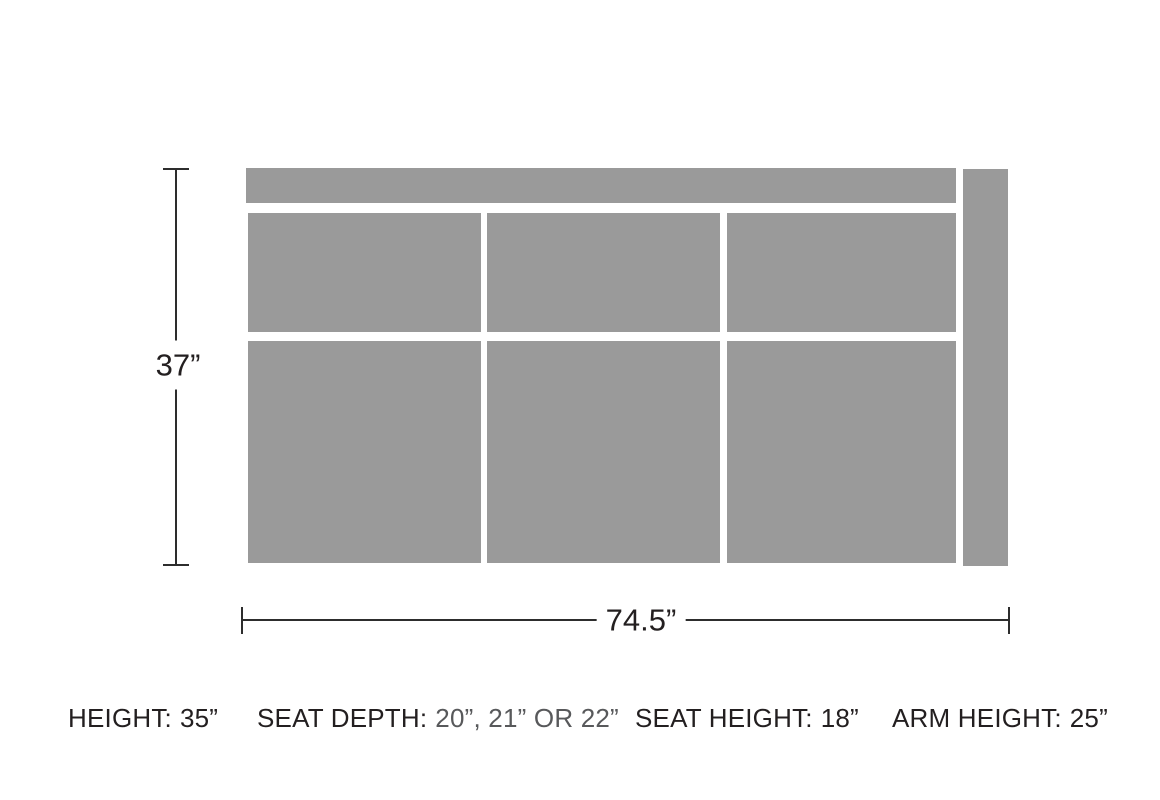  What do you see at coordinates (120, 718) in the screenshot?
I see `spec-height-label: HEIGHT:` at bounding box center [120, 718].